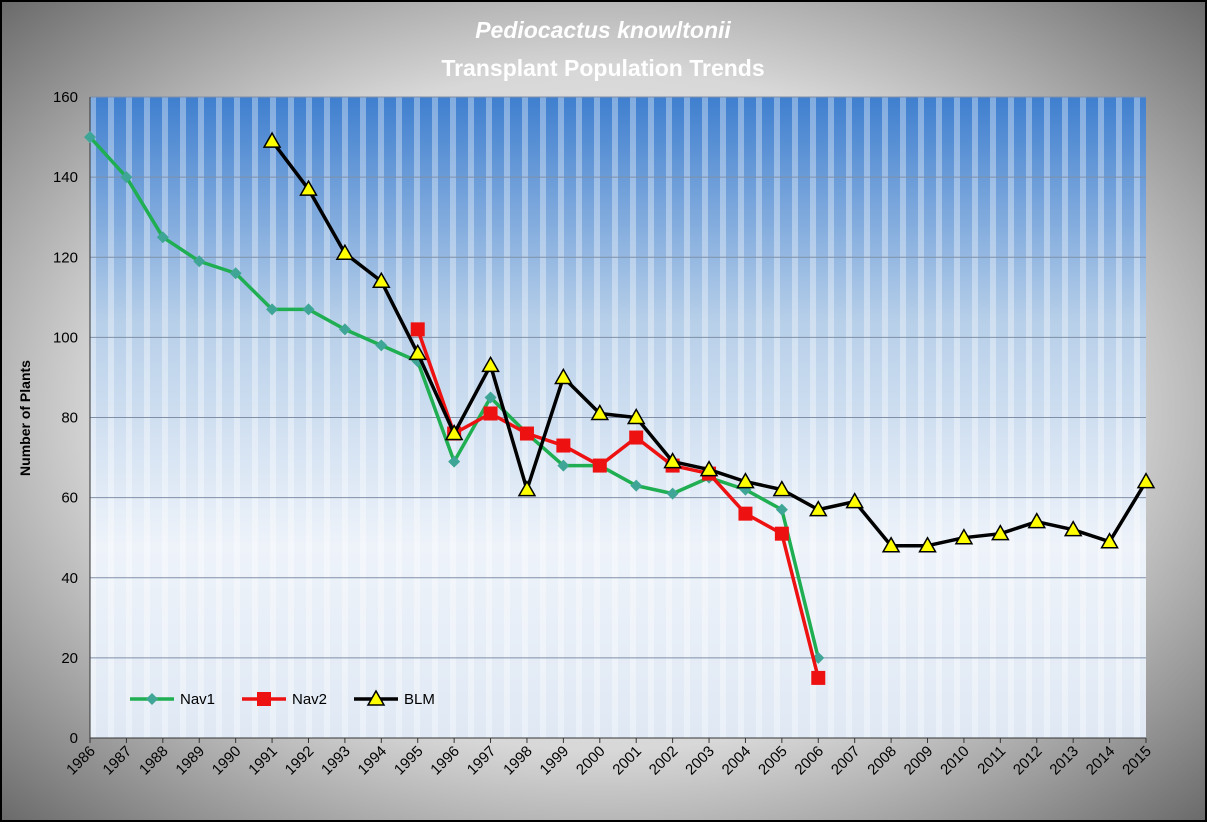 The width and height of the screenshot is (1207, 827). What do you see at coordinates (65, 177) in the screenshot?
I see `y-tick-label: 140` at bounding box center [65, 177].